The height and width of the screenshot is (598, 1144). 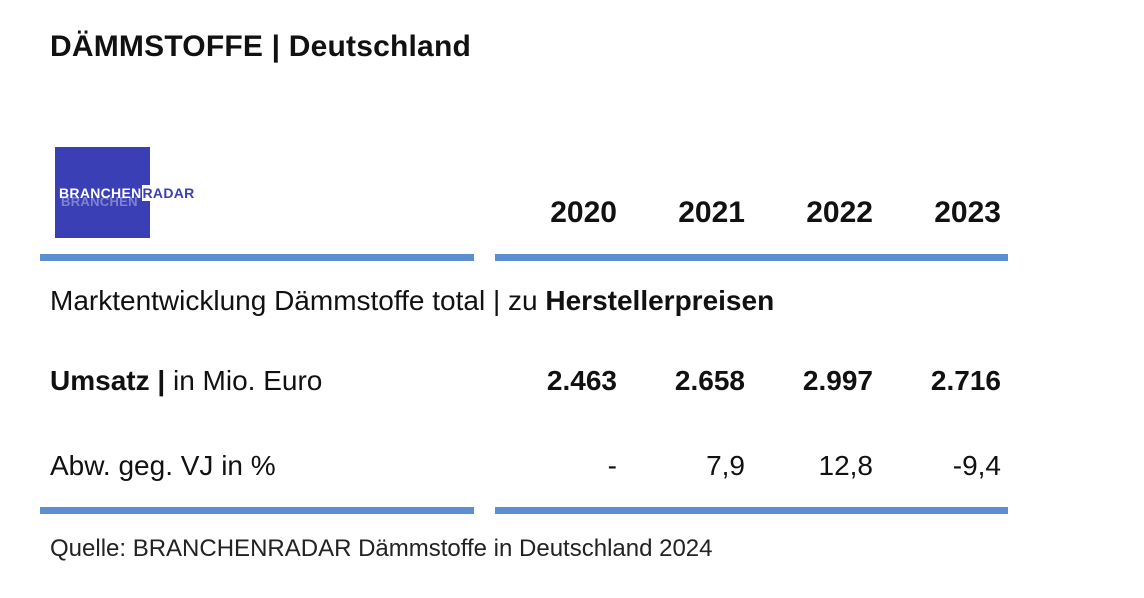 What do you see at coordinates (168, 193) in the screenshot?
I see `logo-text-part2: RADAR` at bounding box center [168, 193].